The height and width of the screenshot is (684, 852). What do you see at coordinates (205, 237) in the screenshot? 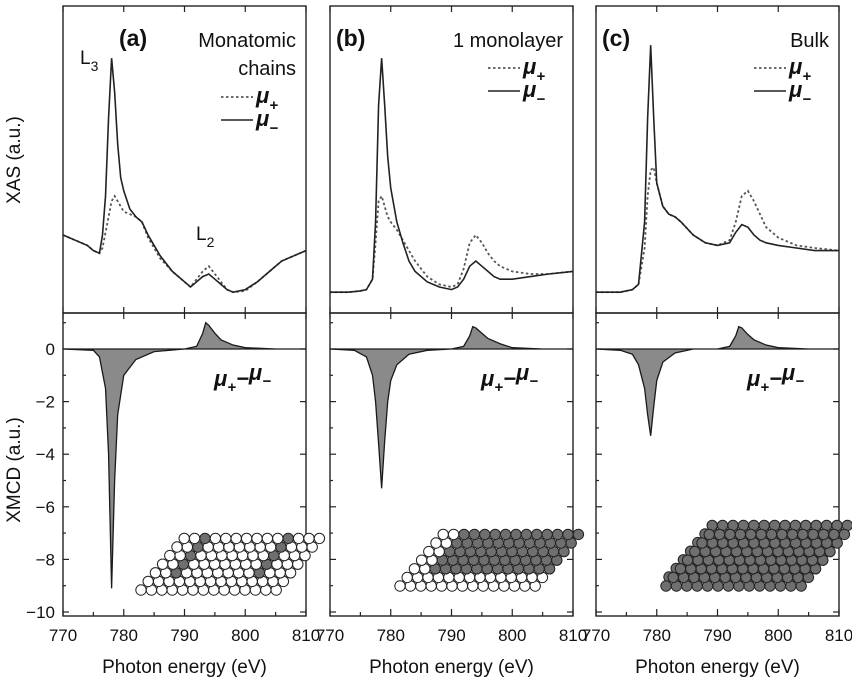
I see `edge-label-L2: L2` at bounding box center [205, 237].